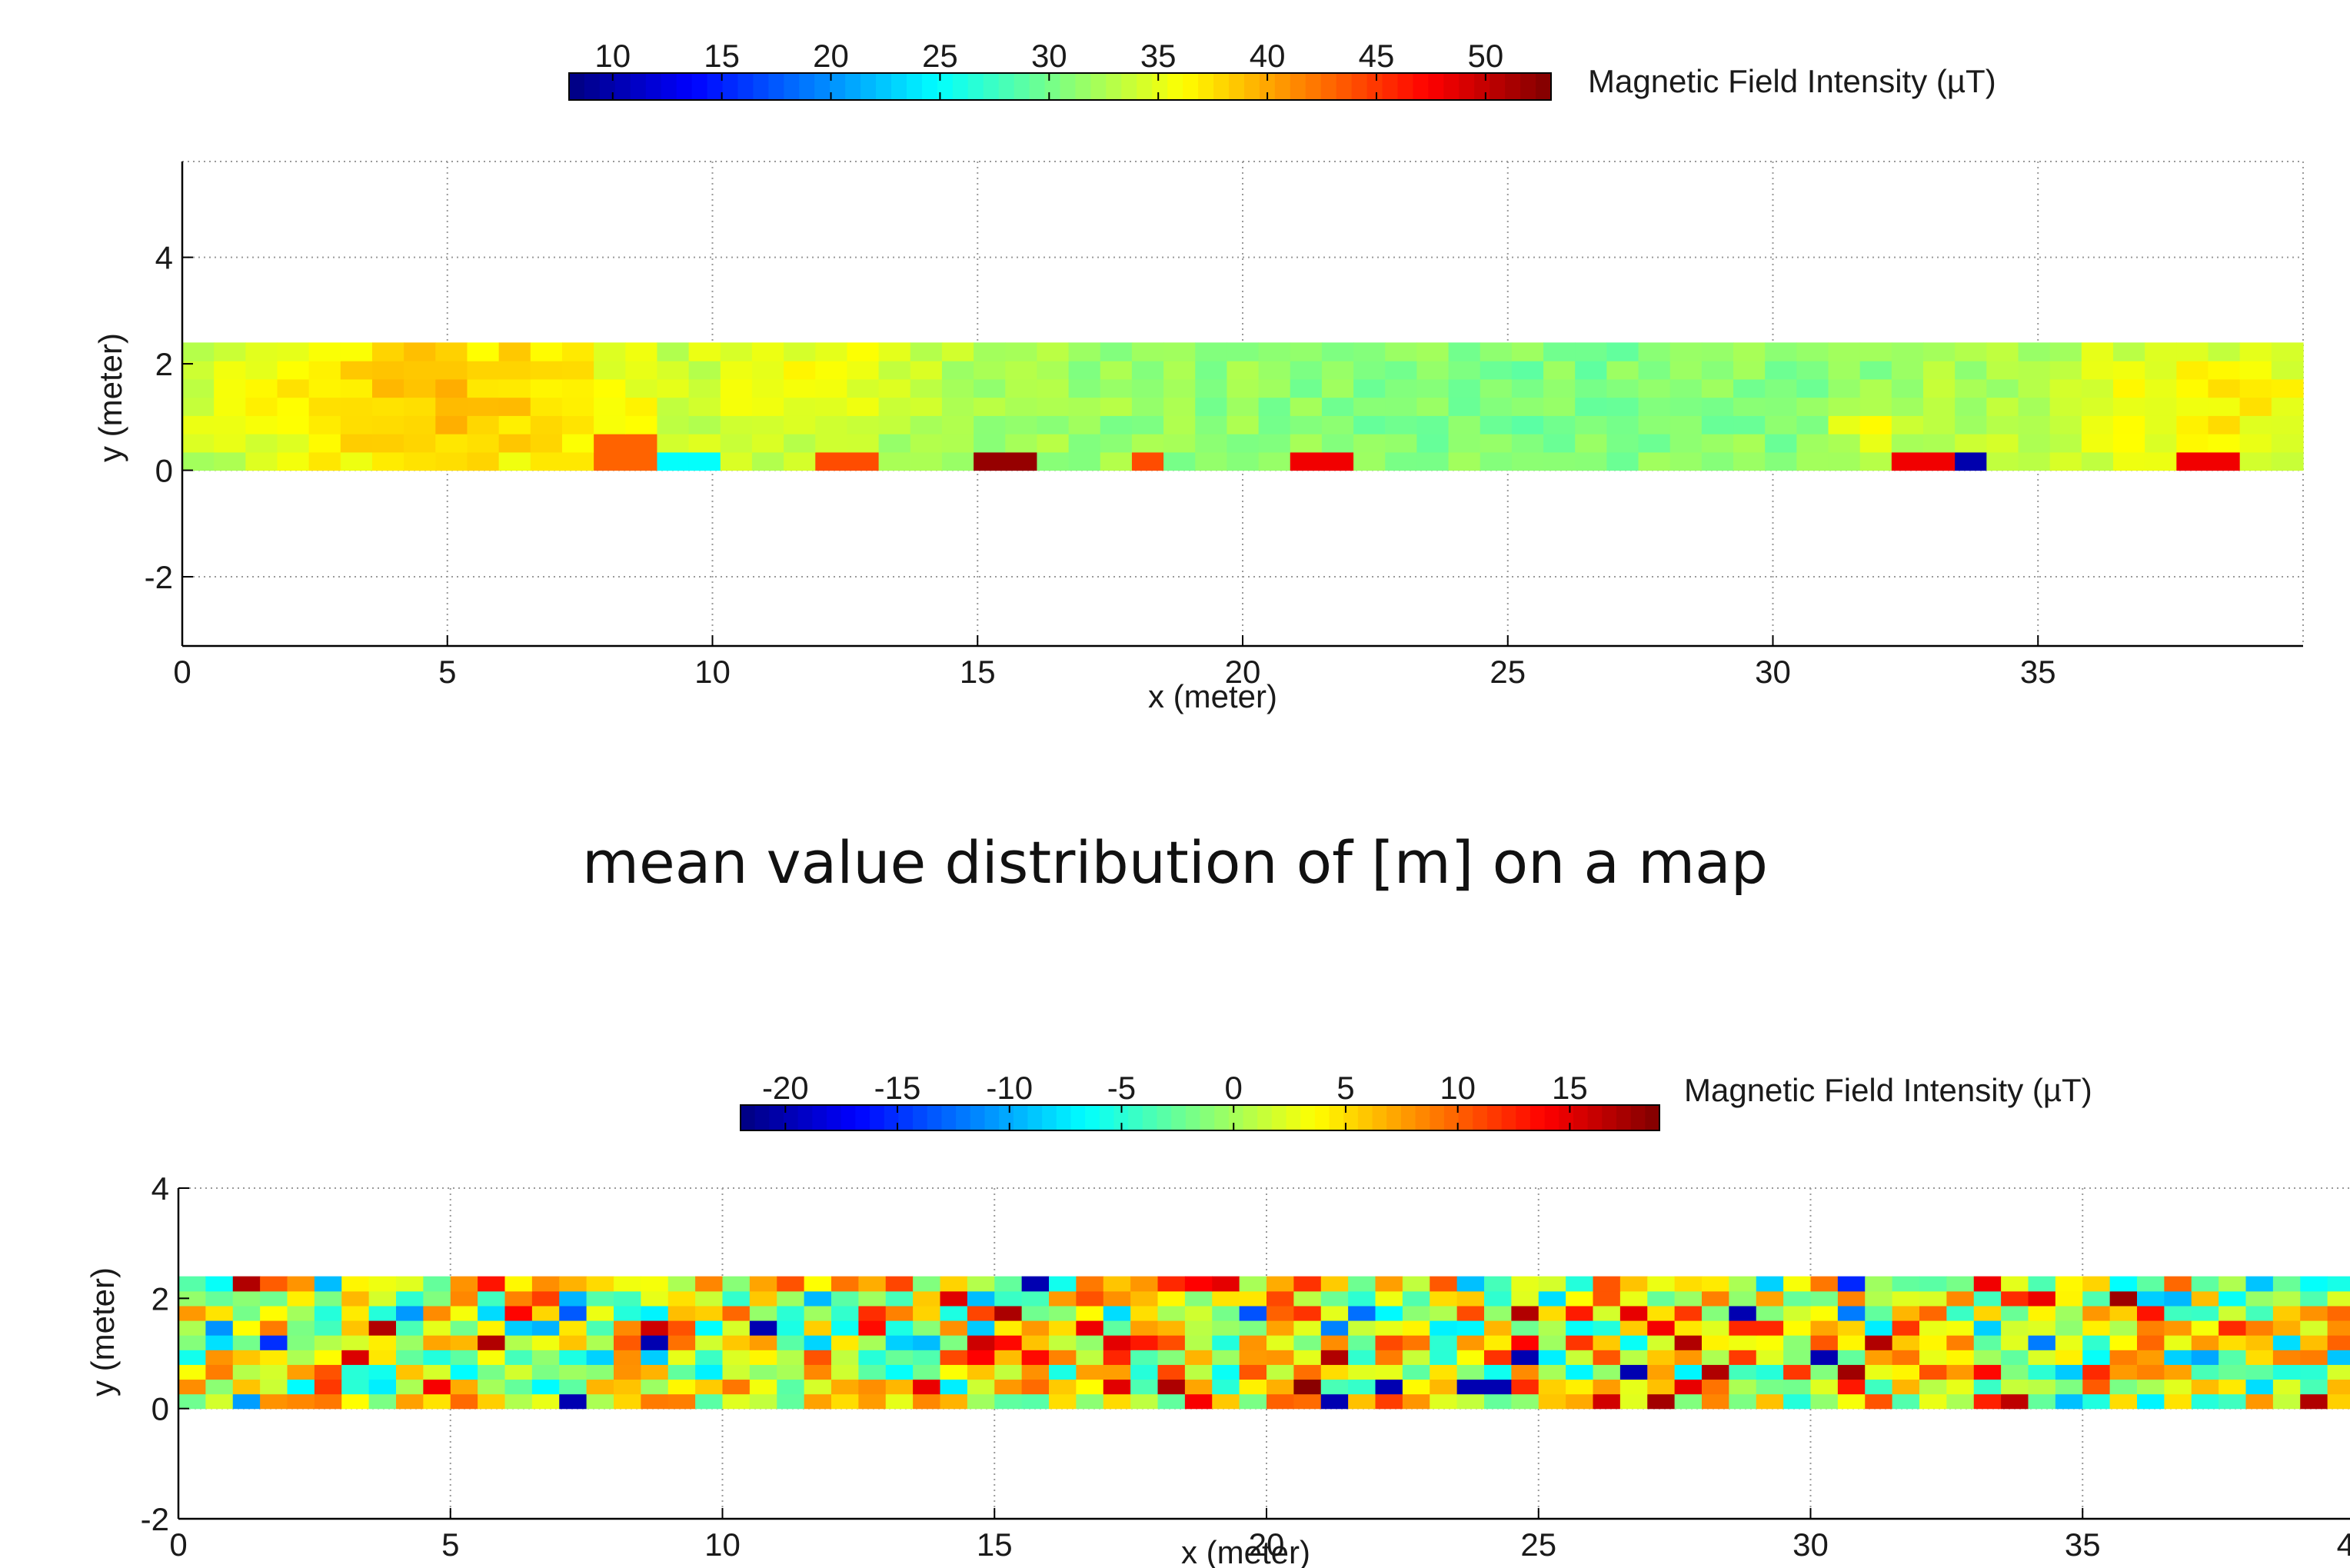 Image resolution: width=2350 pixels, height=1568 pixels. I want to click on x-tick-label: 25, so click(1538, 1544).